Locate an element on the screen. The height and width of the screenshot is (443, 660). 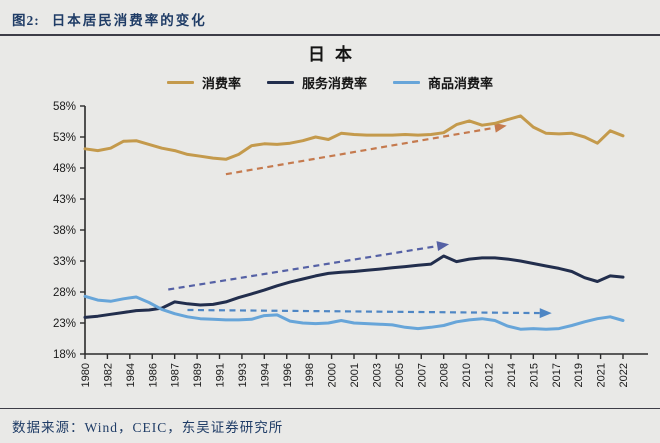
legend-swatch-service-consumption-rate is located at coordinates (280, 82).